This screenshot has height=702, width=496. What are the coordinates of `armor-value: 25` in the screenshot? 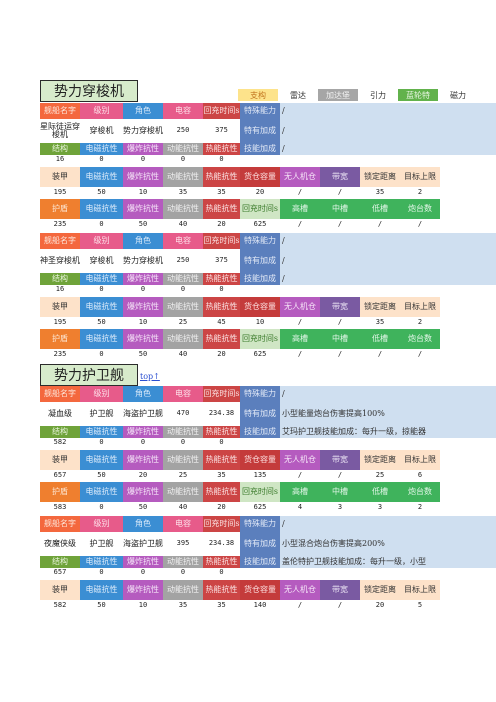 It's located at (183, 322).